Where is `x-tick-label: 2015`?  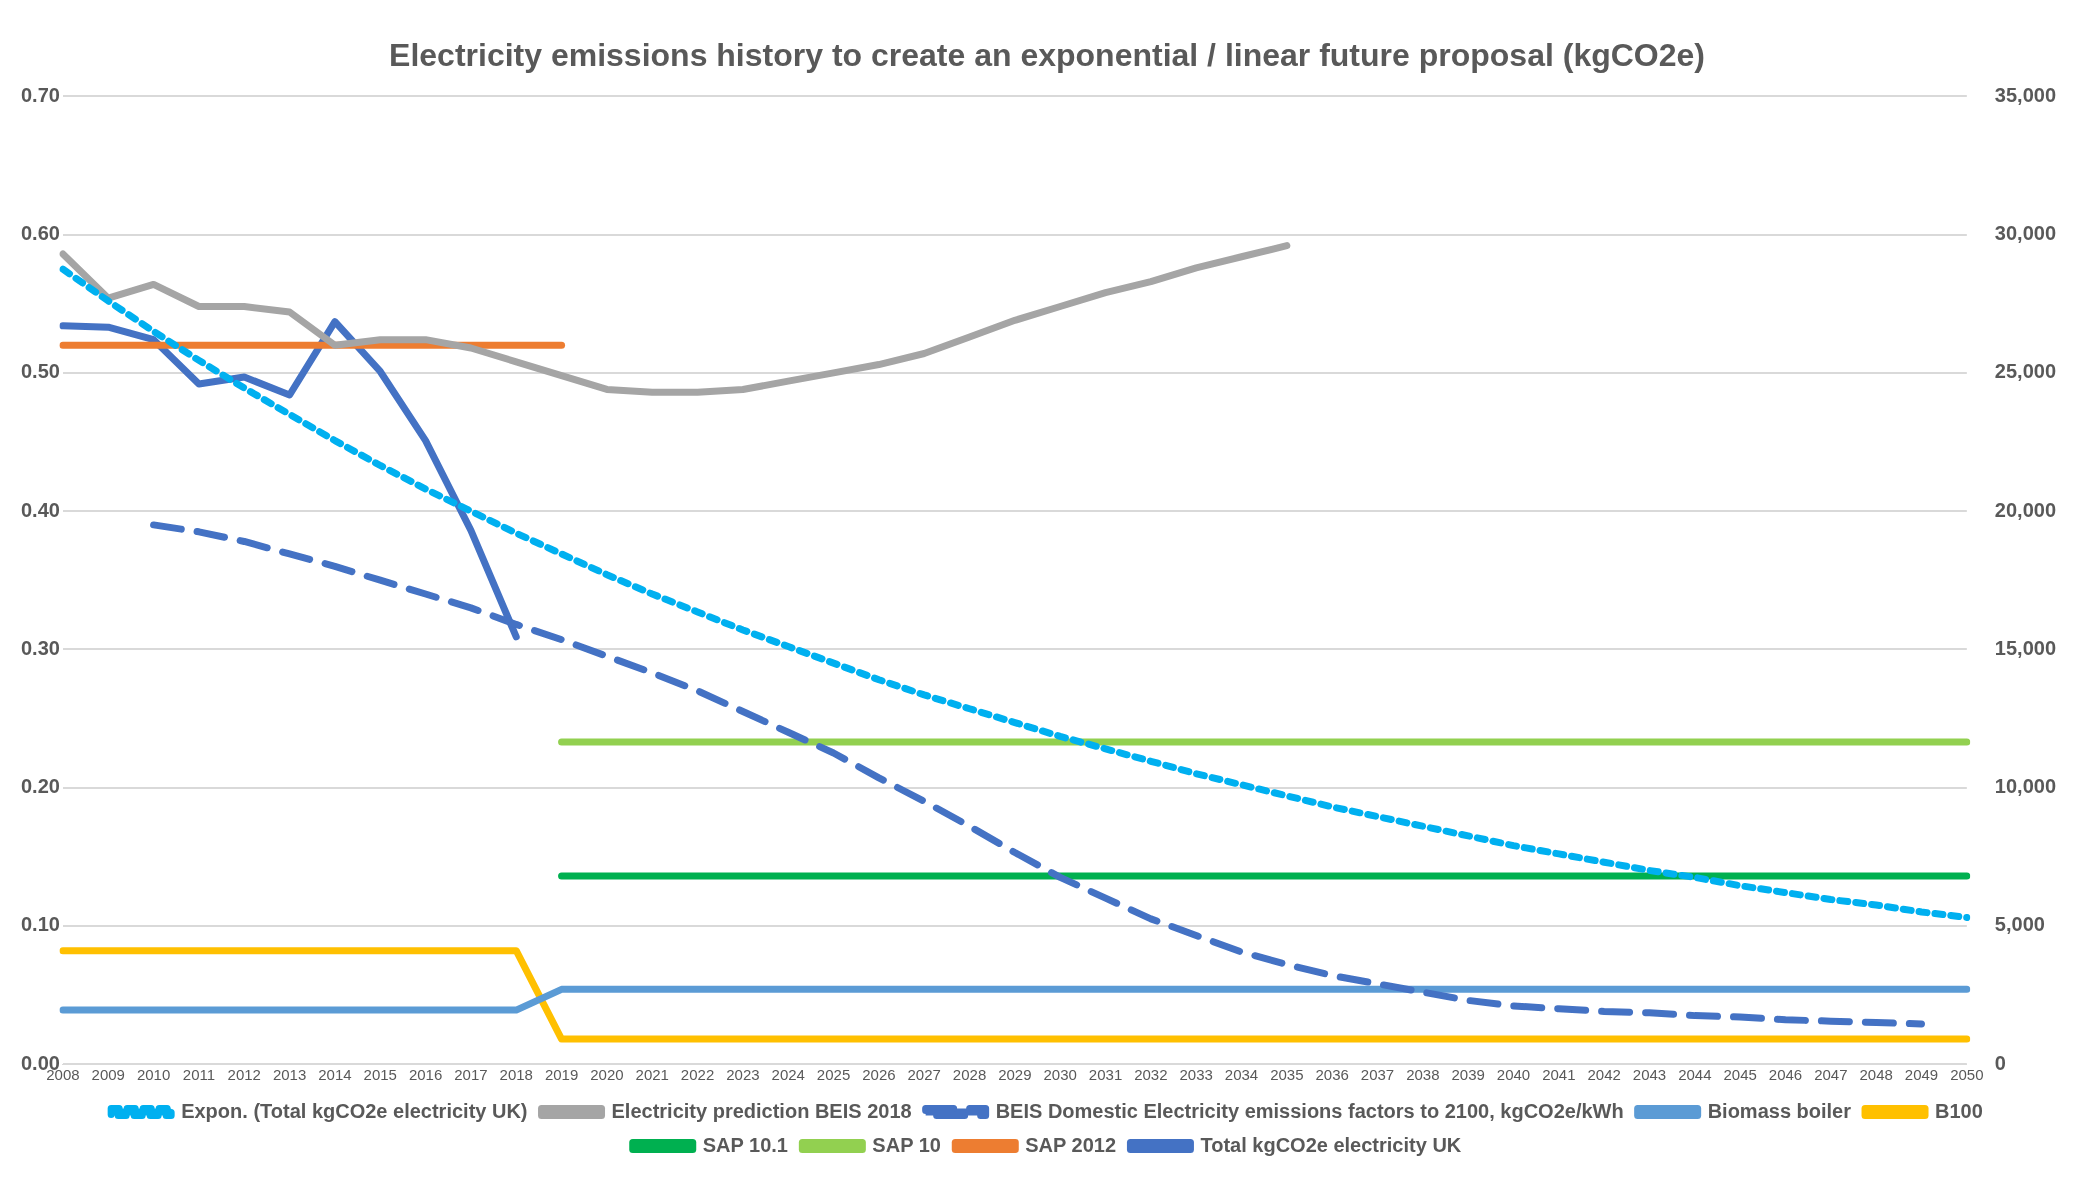 x-tick-label: 2015 is located at coordinates (380, 1075).